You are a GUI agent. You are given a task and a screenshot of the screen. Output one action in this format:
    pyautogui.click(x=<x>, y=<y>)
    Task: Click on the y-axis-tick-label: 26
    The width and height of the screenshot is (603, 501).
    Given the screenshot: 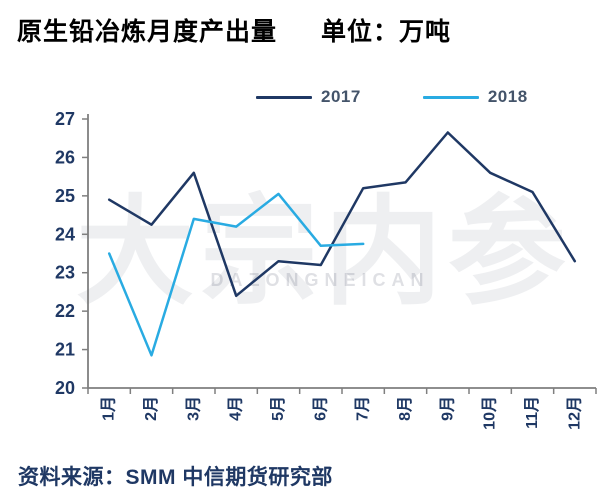 What is the action you would take?
    pyautogui.click(x=65, y=157)
    